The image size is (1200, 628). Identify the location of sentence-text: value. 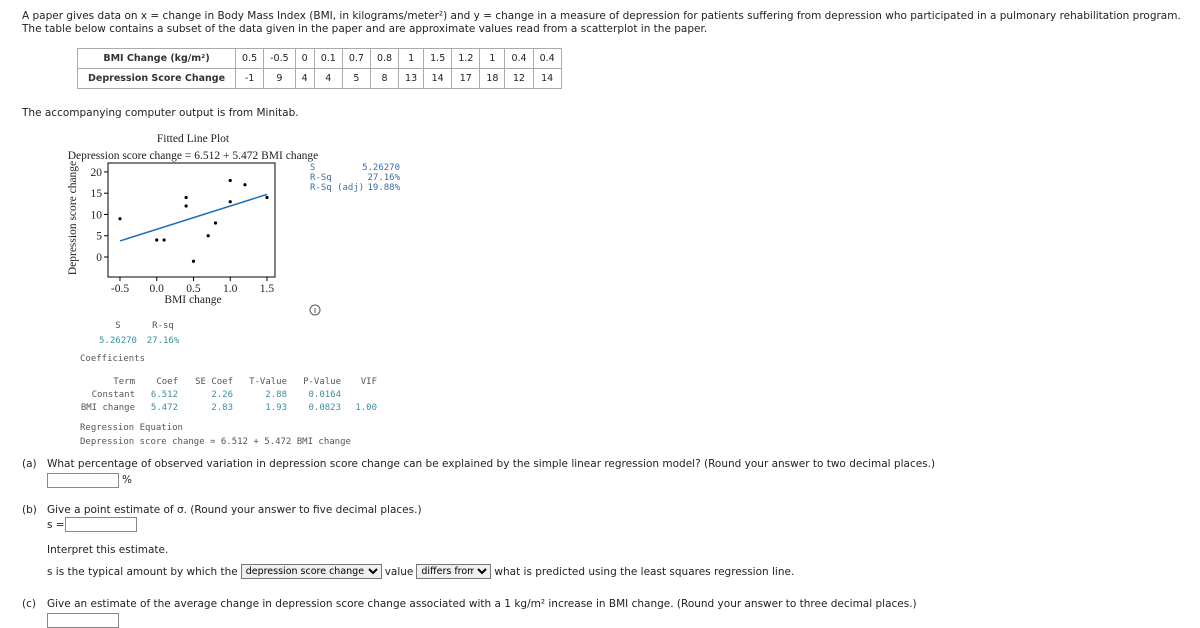
(399, 571).